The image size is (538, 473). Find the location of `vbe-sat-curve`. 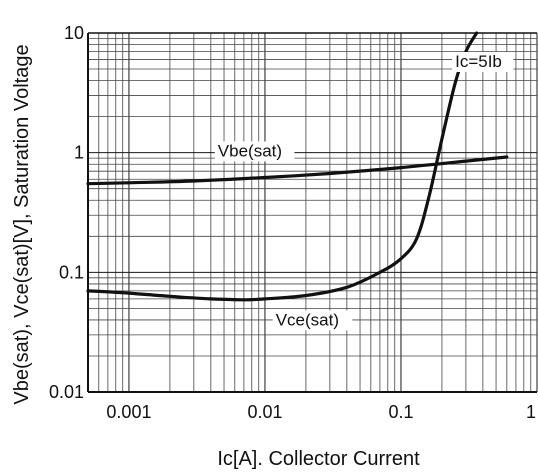

vbe-sat-curve is located at coordinates (297, 170).